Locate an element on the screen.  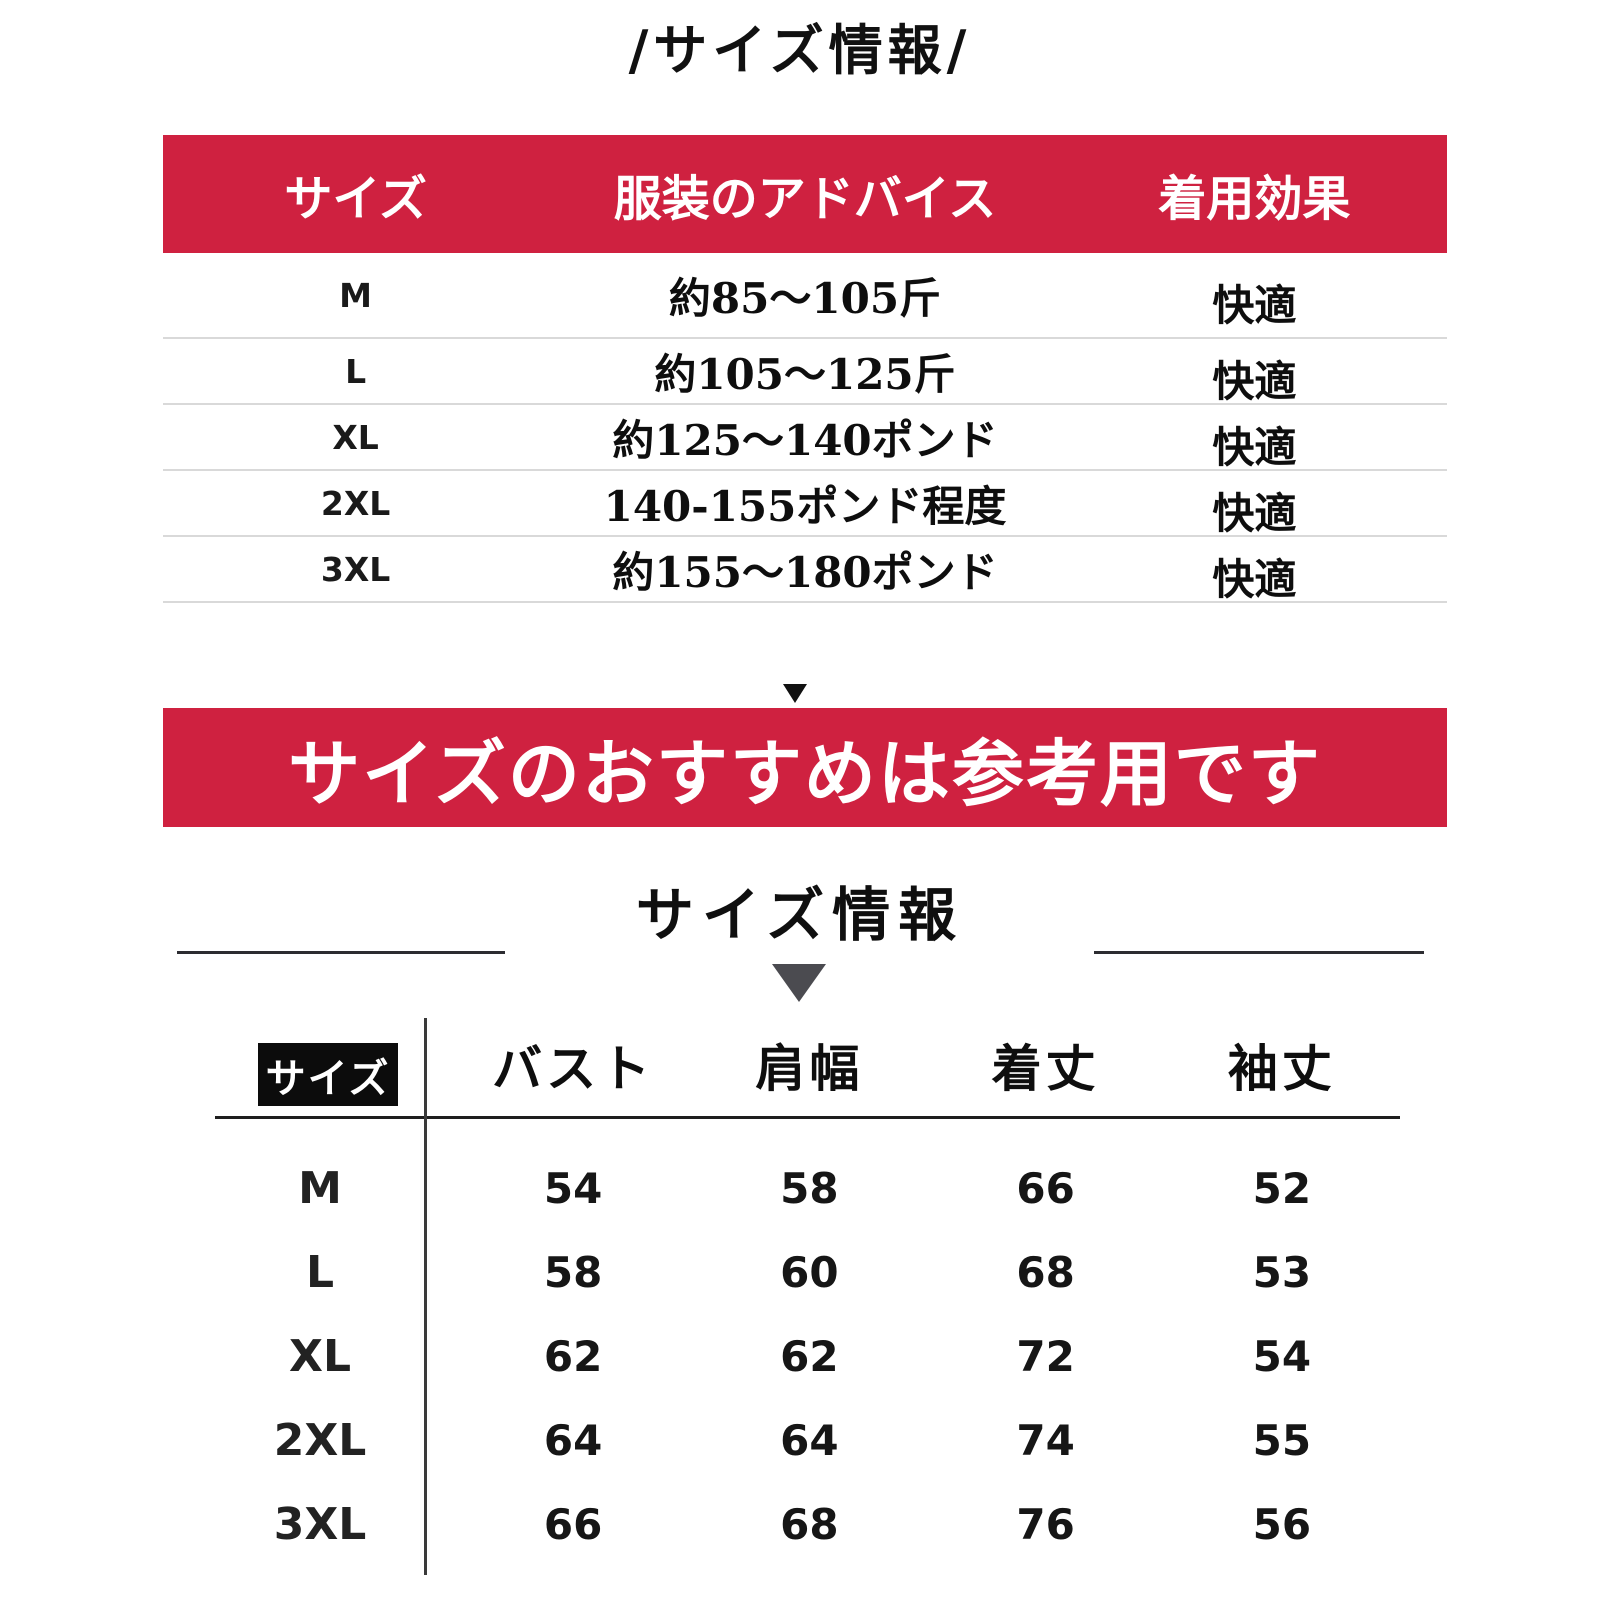
advice-table-row: 2XL 140-155ポンド程度 快適 is located at coordinates (805, 504).